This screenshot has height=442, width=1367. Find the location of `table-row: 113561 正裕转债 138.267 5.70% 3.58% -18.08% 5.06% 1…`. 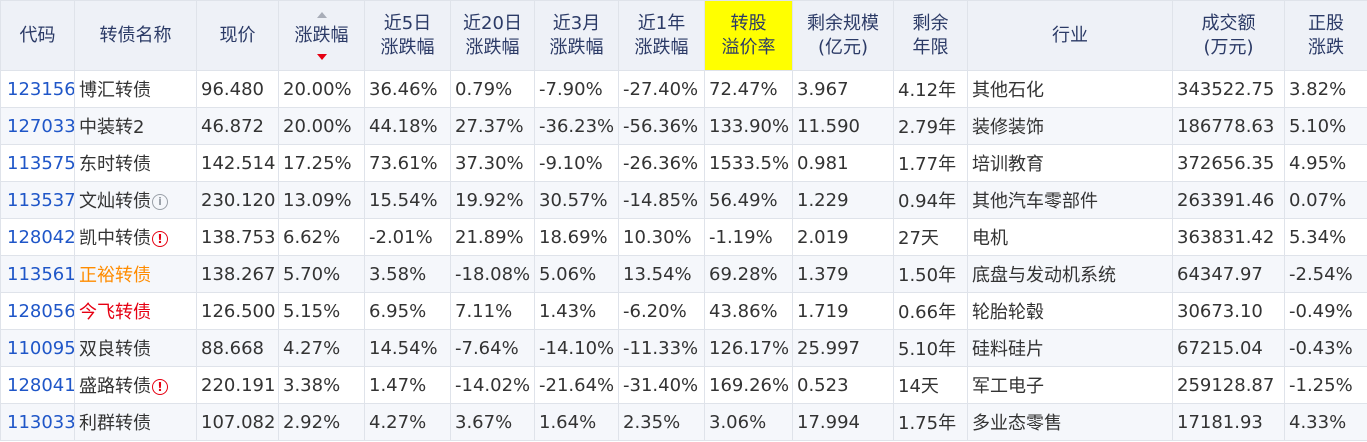

table-row: 113561 正裕转债 138.267 5.70% 3.58% -18.08% 5.06% 1… is located at coordinates (683, 274).